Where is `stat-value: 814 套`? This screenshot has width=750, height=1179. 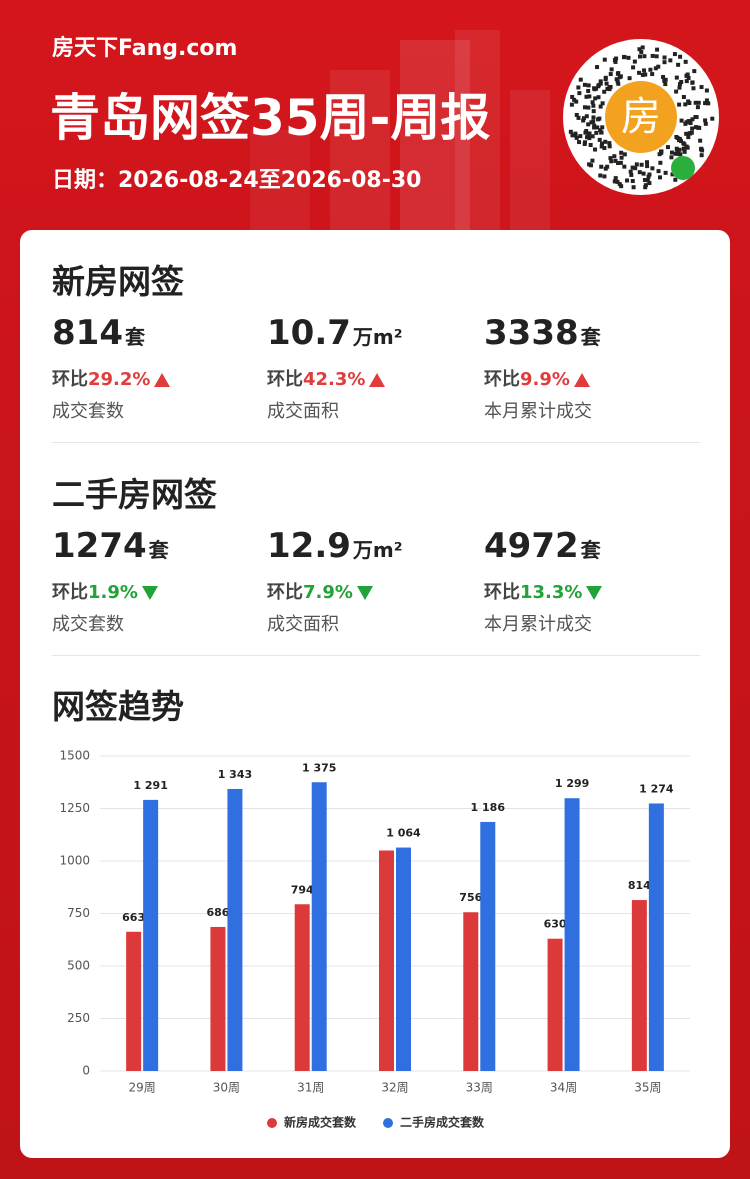
stat-value: 814 套 is located at coordinates (98, 333).